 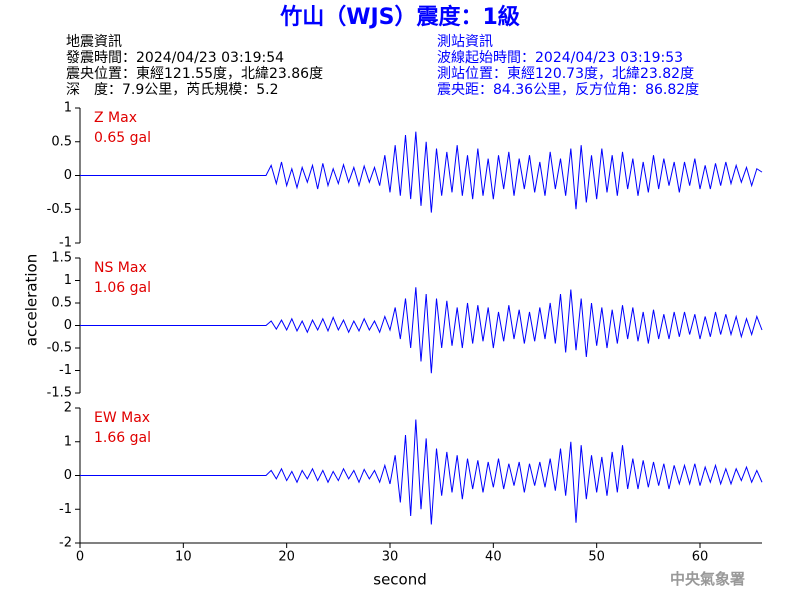 I want to click on x-tick-label: 20, so click(x=286, y=557).